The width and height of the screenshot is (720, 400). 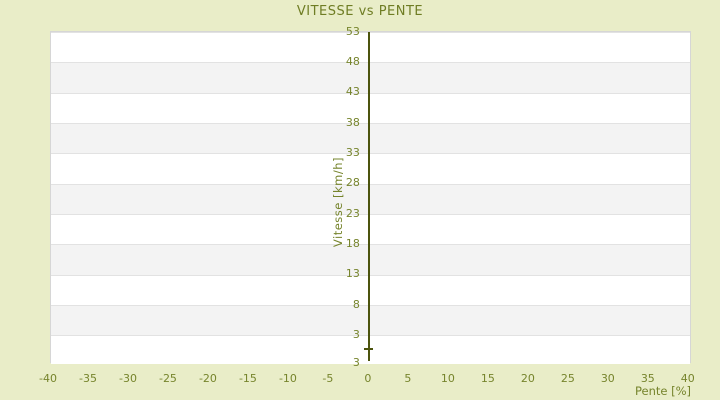 What do you see at coordinates (352, 213) in the screenshot?
I see `y-tick-label: 23` at bounding box center [352, 213].